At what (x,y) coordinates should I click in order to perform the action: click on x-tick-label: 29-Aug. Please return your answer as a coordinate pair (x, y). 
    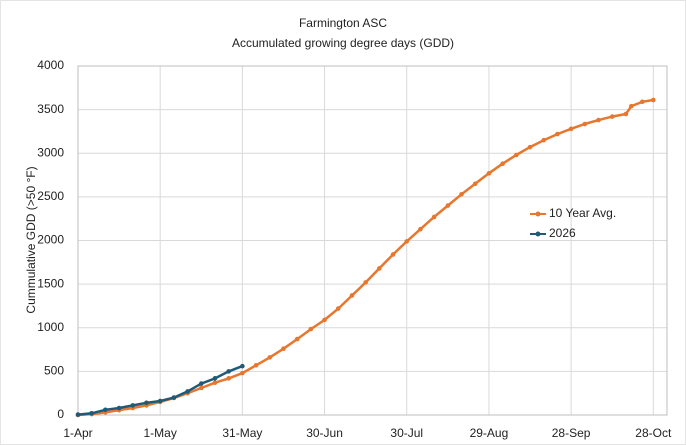
    Looking at the image, I should click on (489, 433).